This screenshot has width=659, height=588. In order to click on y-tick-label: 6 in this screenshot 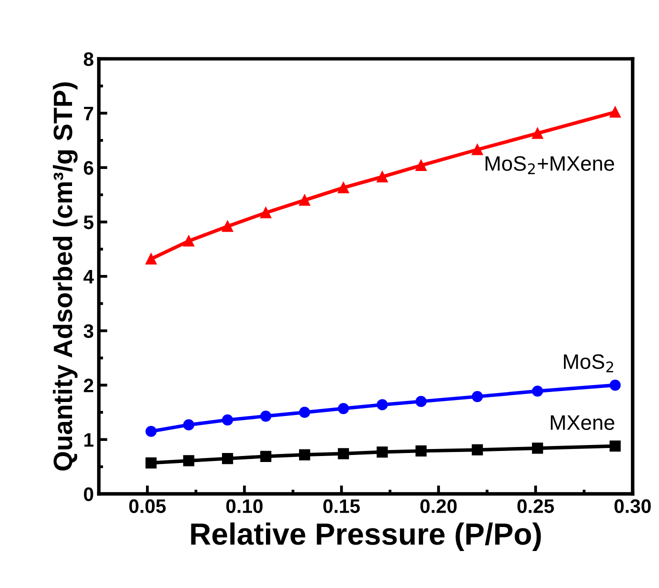, I will do `click(89, 168)`.